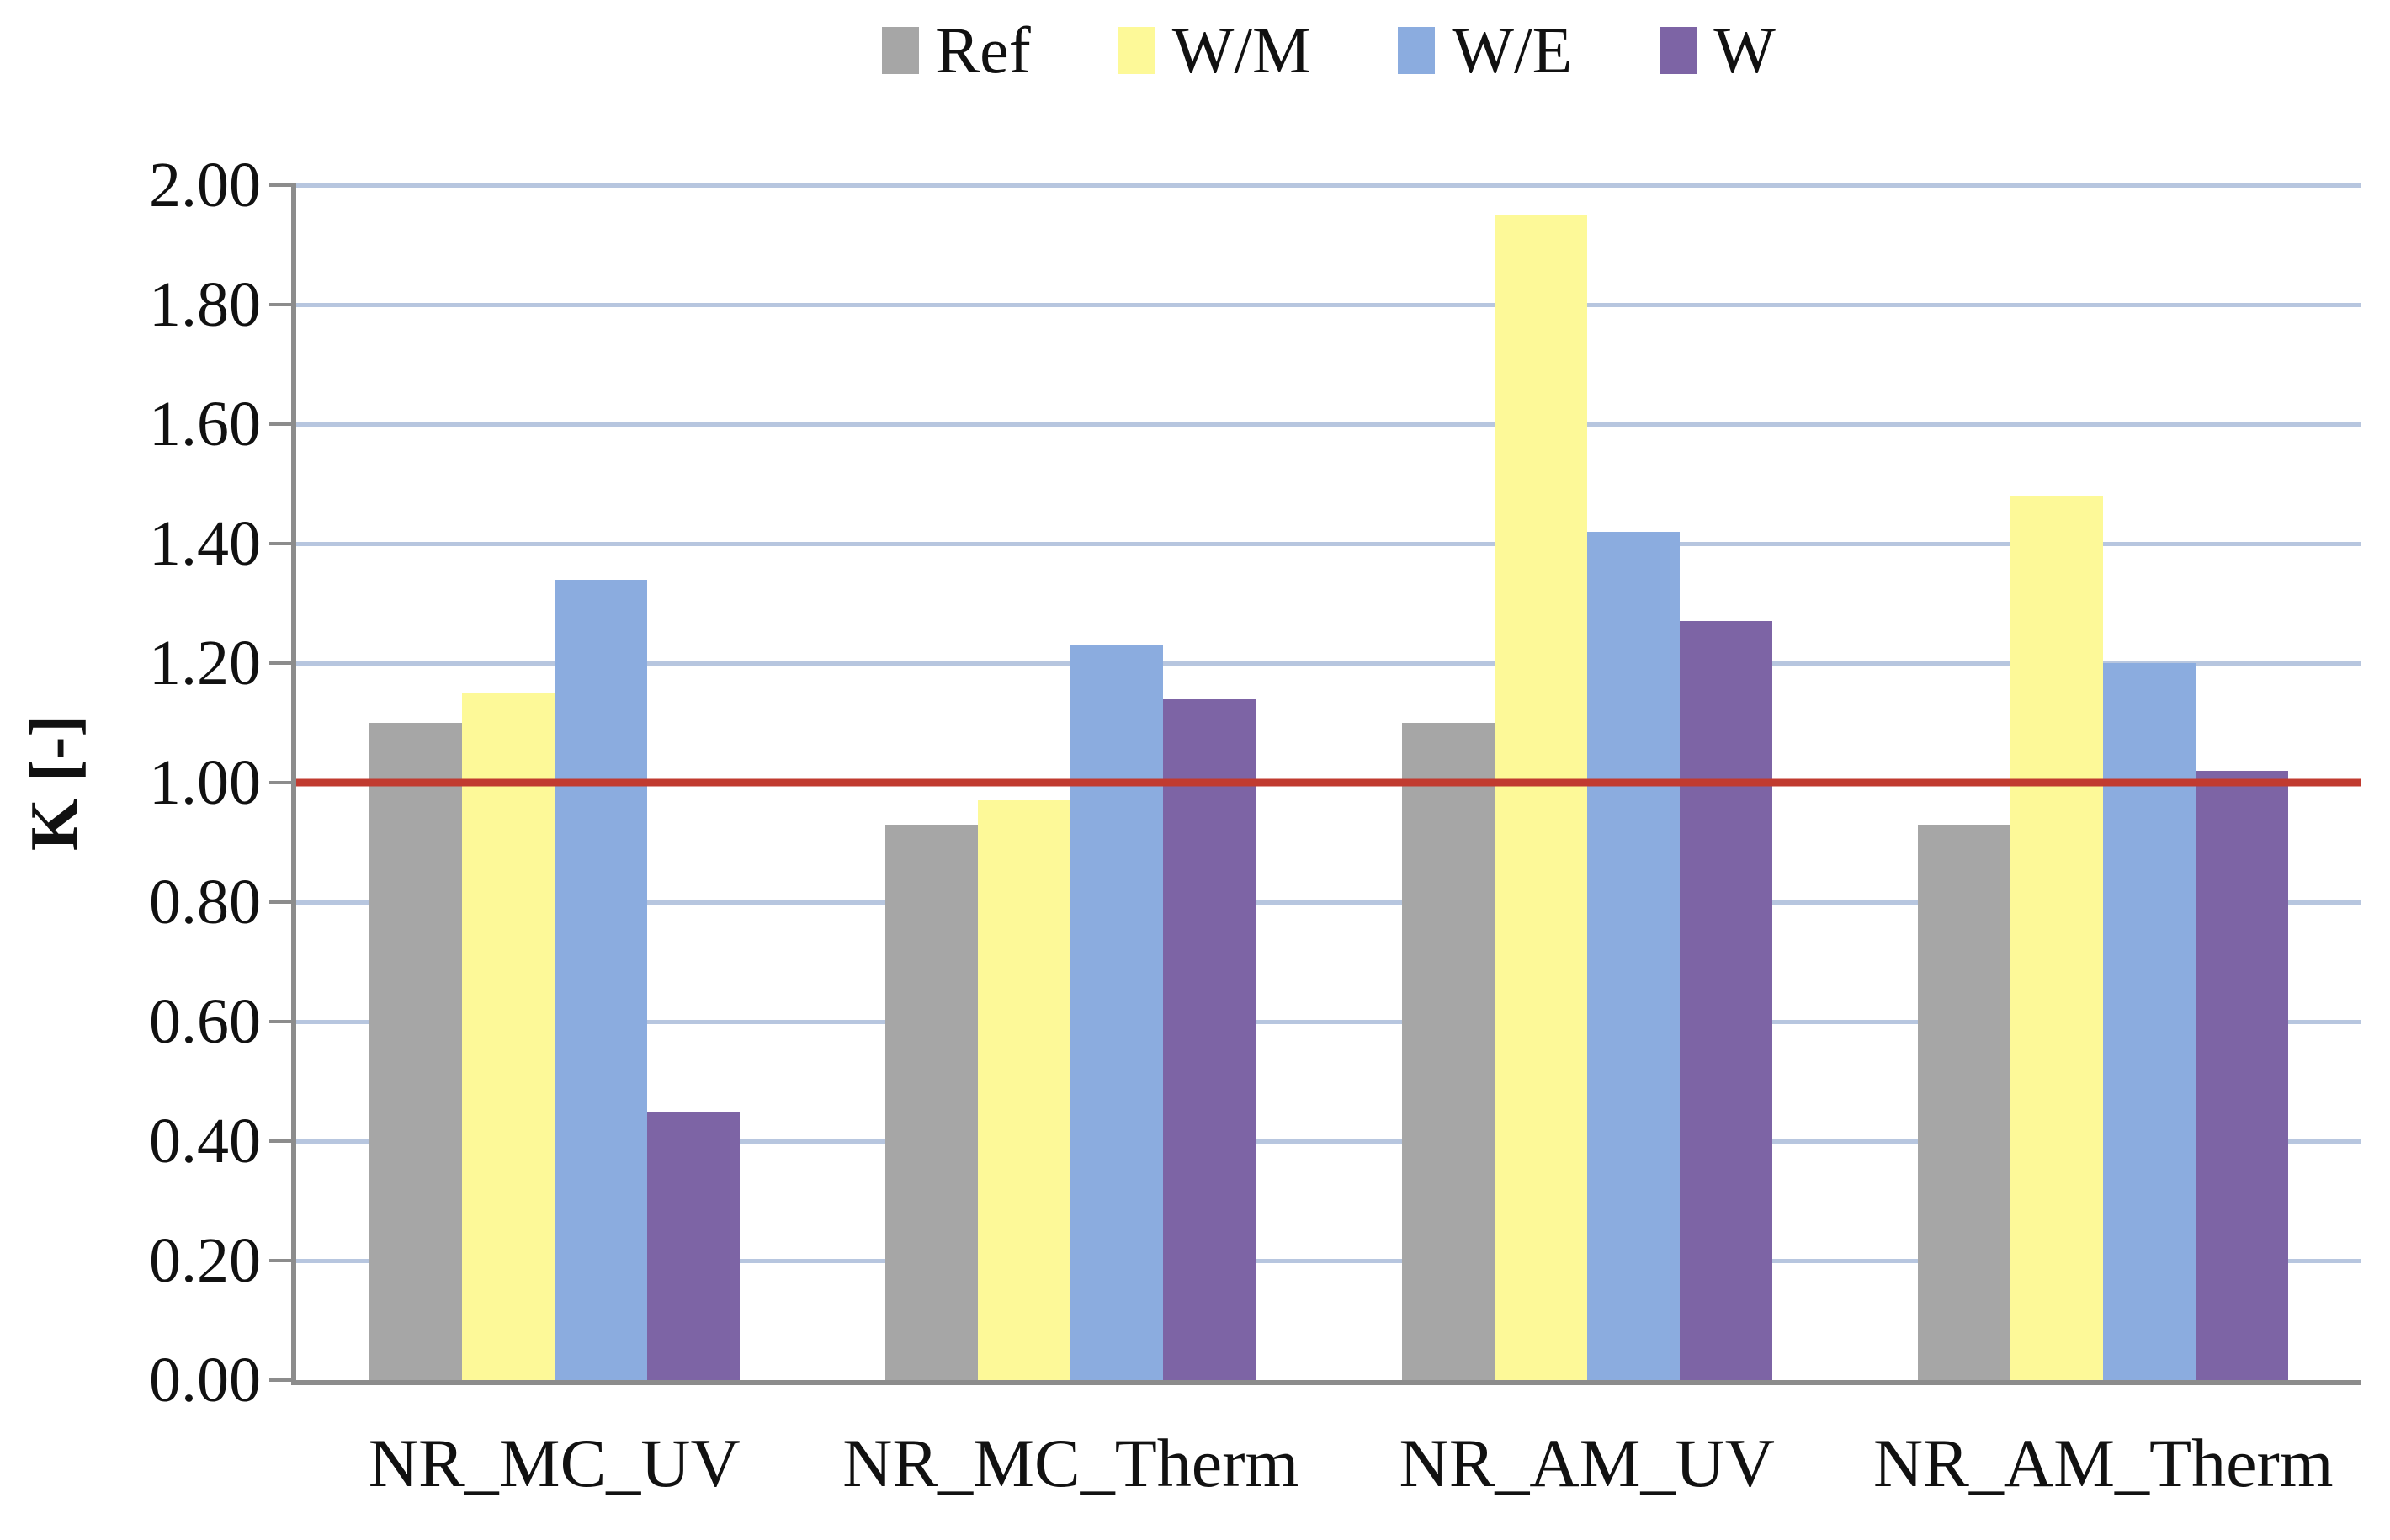 The height and width of the screenshot is (1540, 2390). What do you see at coordinates (1725, 1000) in the screenshot?
I see `bar-w-nr-am-uv` at bounding box center [1725, 1000].